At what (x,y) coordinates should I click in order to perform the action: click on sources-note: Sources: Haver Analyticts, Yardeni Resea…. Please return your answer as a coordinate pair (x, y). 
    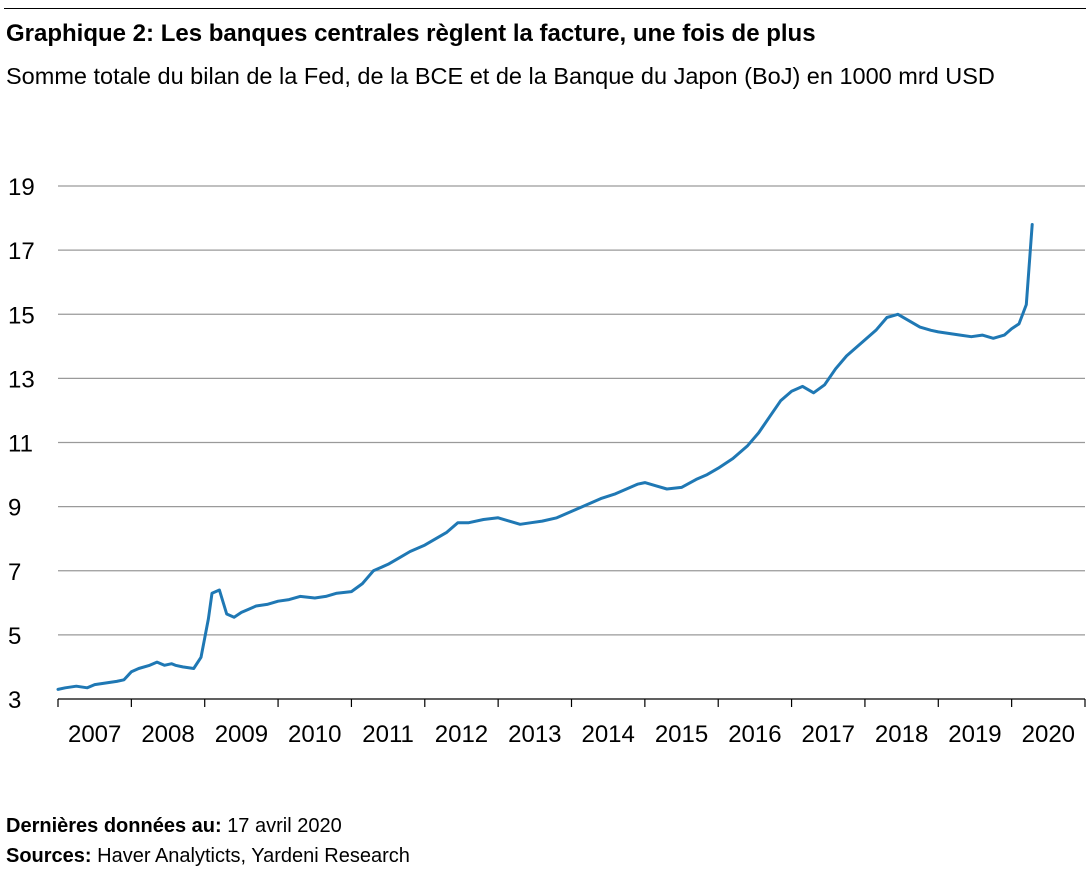
    Looking at the image, I should click on (208, 856).